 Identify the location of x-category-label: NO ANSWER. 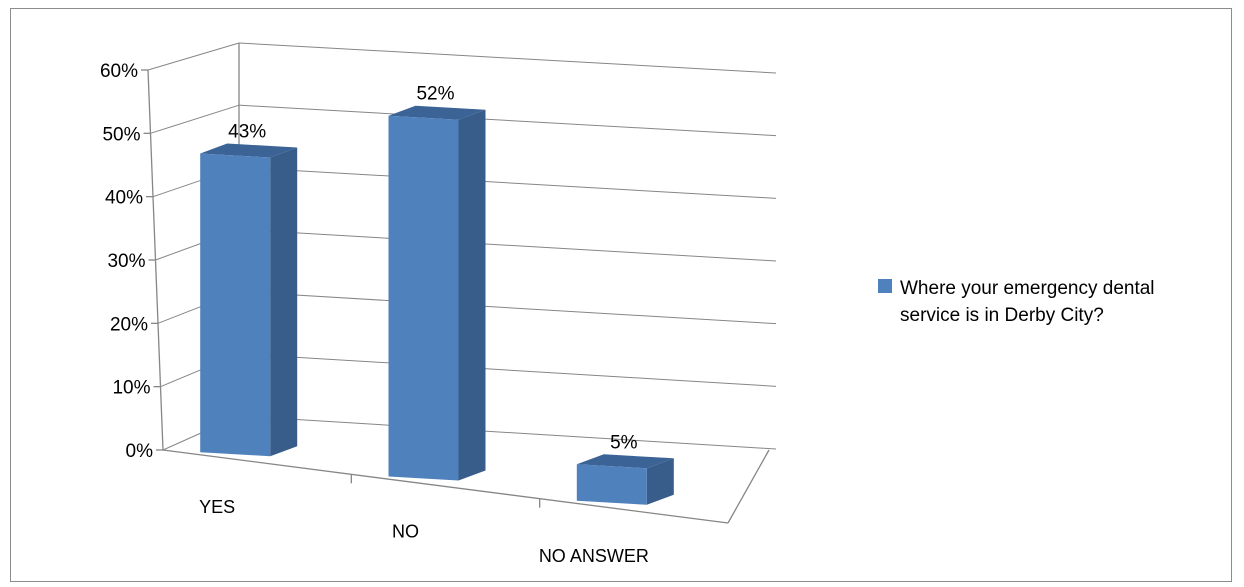
(594, 556).